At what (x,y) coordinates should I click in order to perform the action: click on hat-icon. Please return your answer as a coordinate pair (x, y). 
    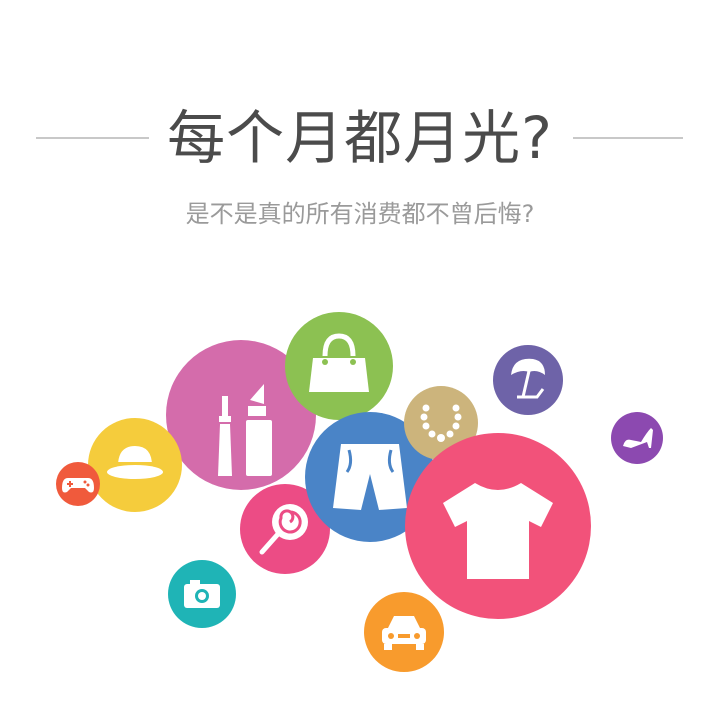
    Looking at the image, I should click on (135, 462).